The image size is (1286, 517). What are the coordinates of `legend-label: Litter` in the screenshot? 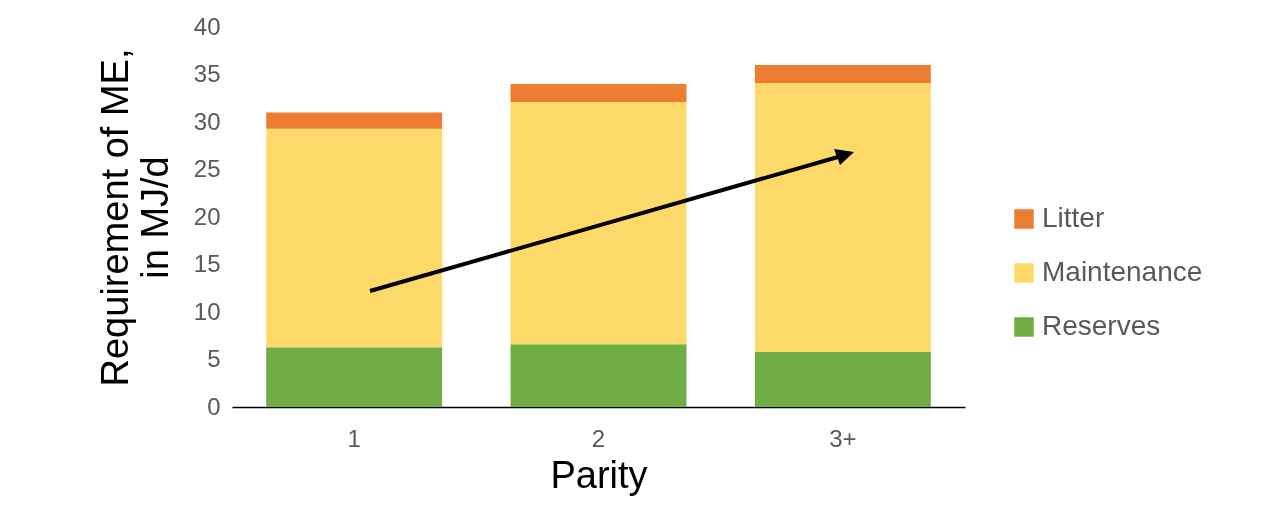 It's located at (1073, 217).